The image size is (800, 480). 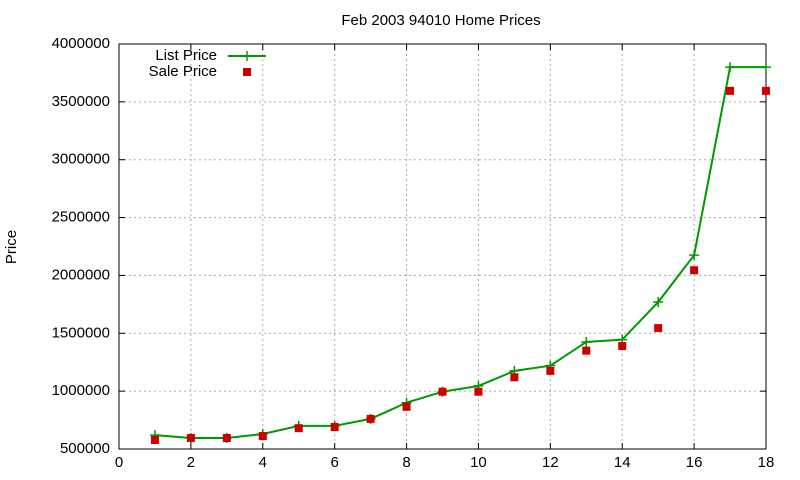 What do you see at coordinates (119, 462) in the screenshot?
I see `x-tick-label: 0` at bounding box center [119, 462].